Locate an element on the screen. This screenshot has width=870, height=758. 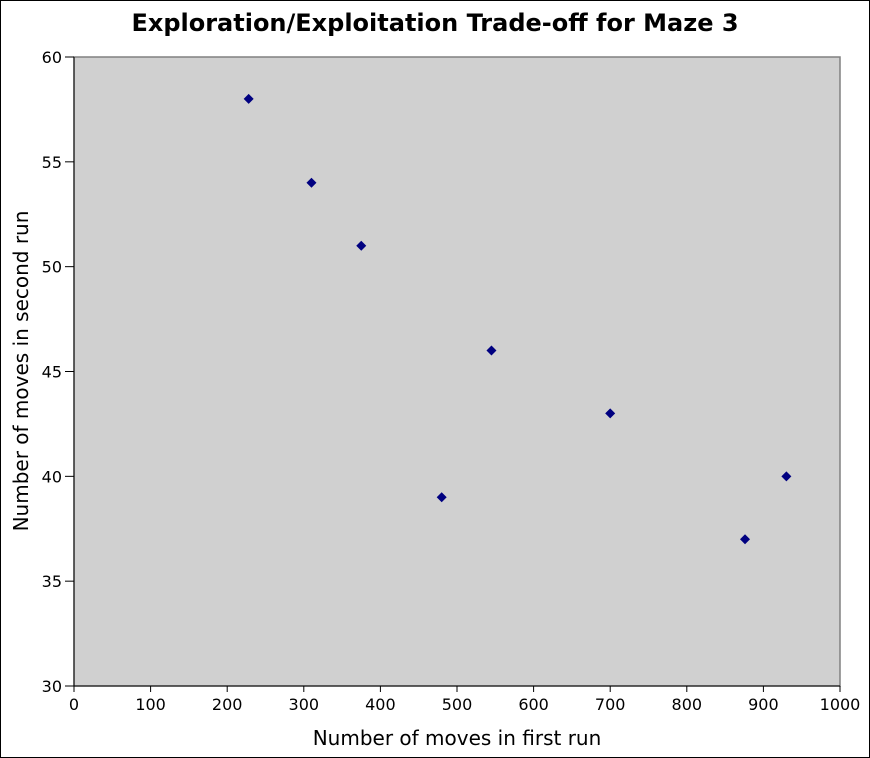
x-axis-ticks: 0 100 200 300 400 500 600 700 800 900 1000 is located at coordinates (464, 700).